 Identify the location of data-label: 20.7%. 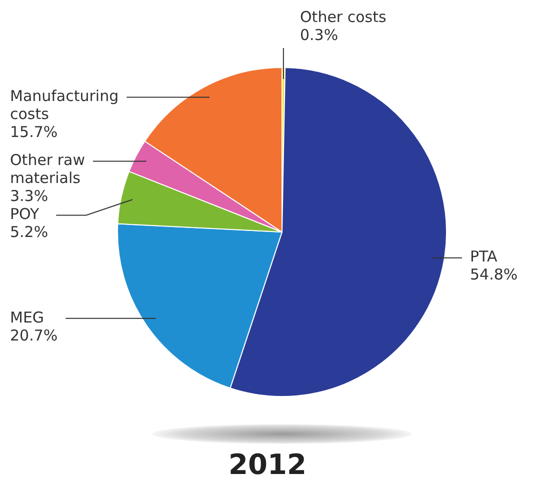
(34, 335).